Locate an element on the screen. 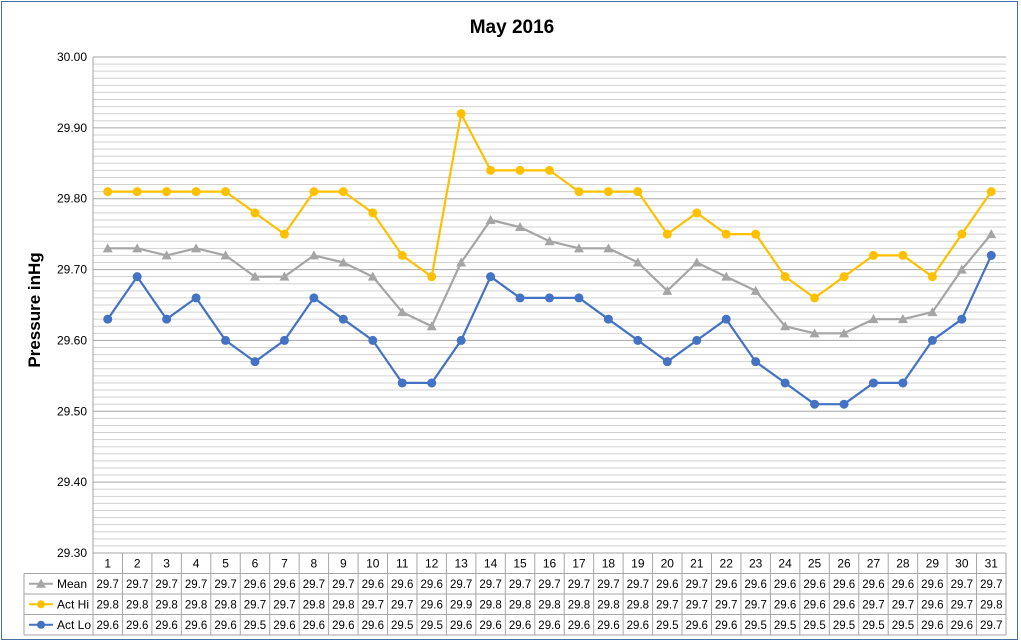  legend-label: Mean is located at coordinates (72, 584).